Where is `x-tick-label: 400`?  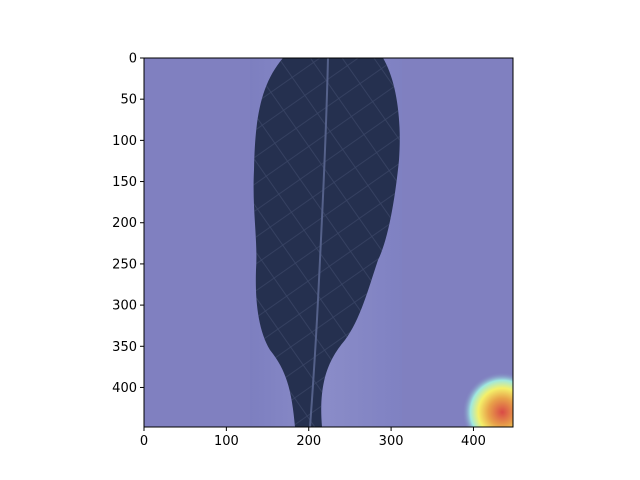 x-tick-label: 400 is located at coordinates (473, 441).